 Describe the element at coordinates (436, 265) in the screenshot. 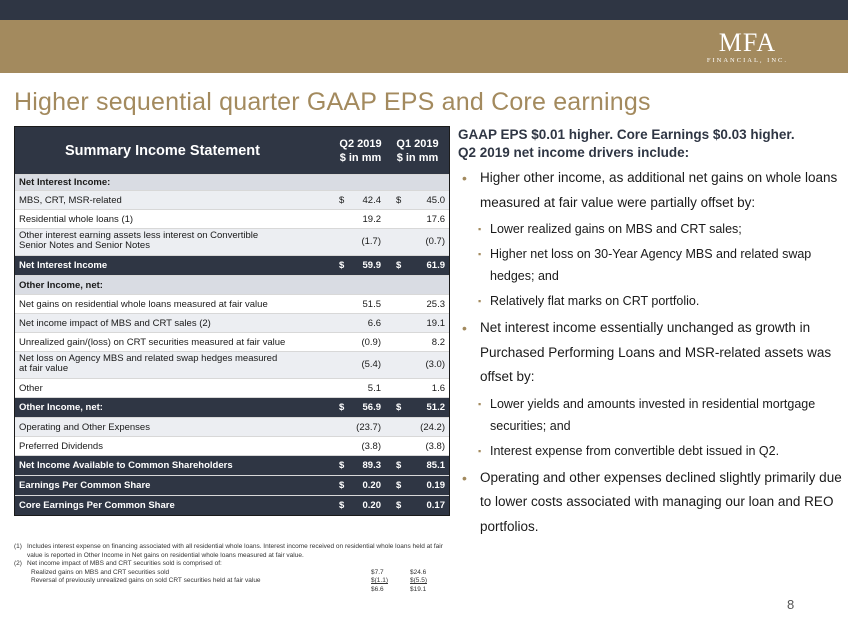

I see `q1-value: 61.9` at that location.